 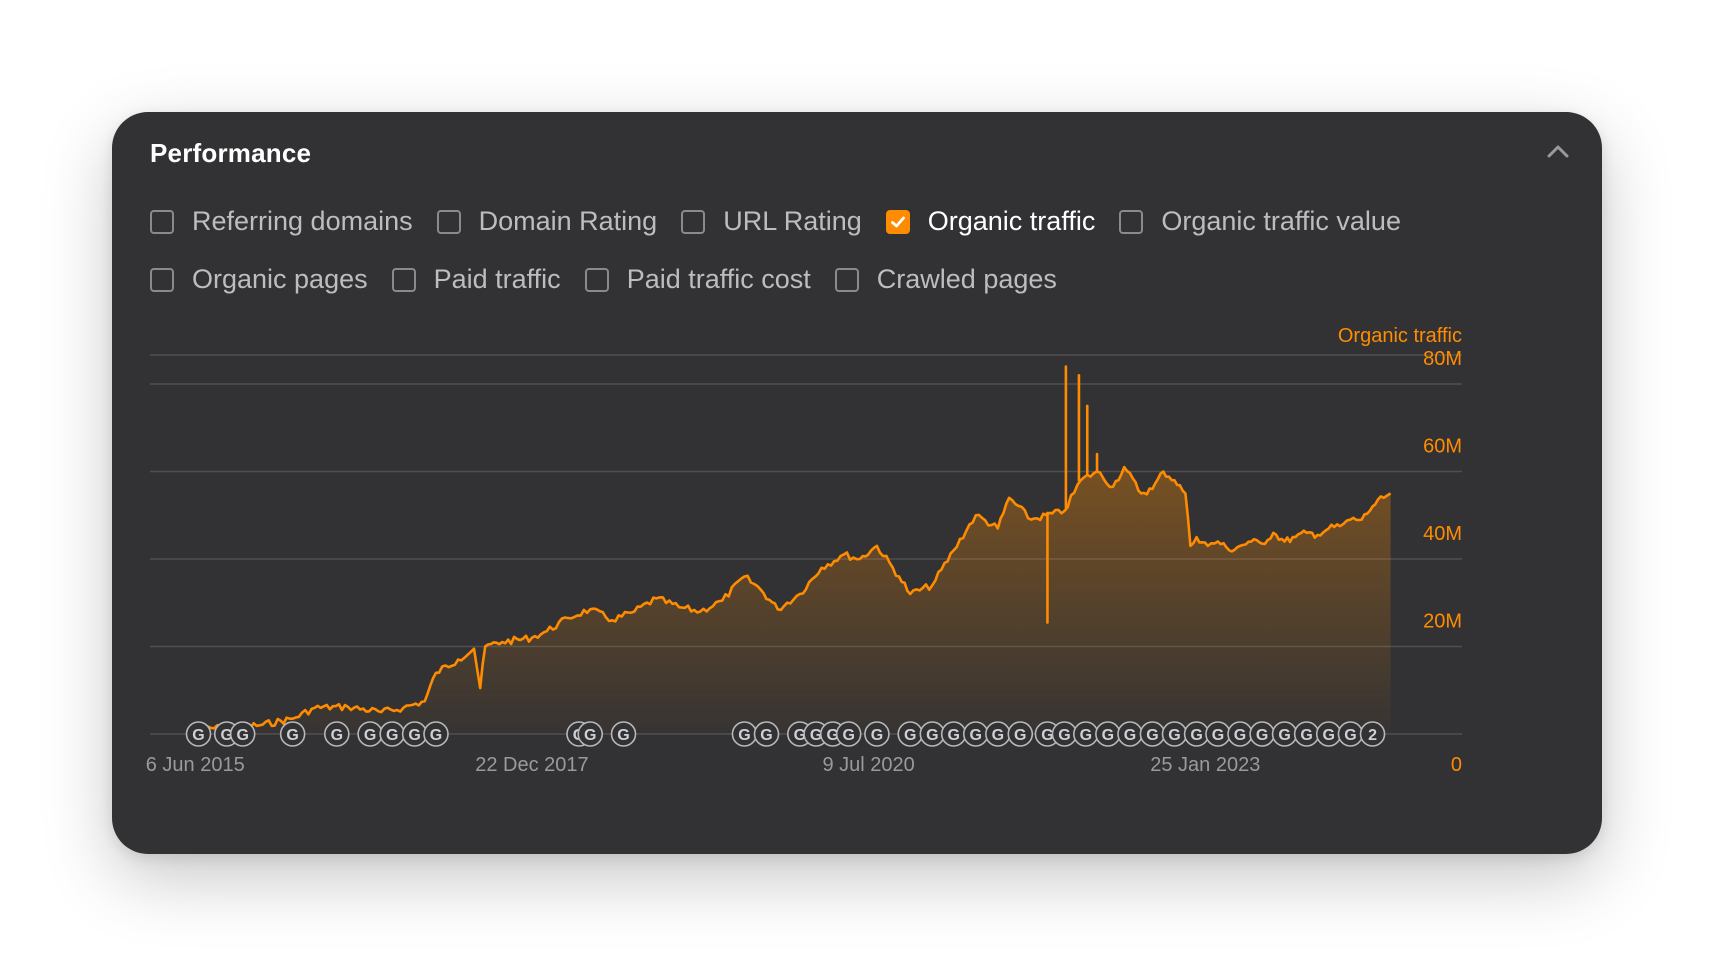 What do you see at coordinates (476, 279) in the screenshot?
I see `metric-paid-traffic: Paid traffic` at bounding box center [476, 279].